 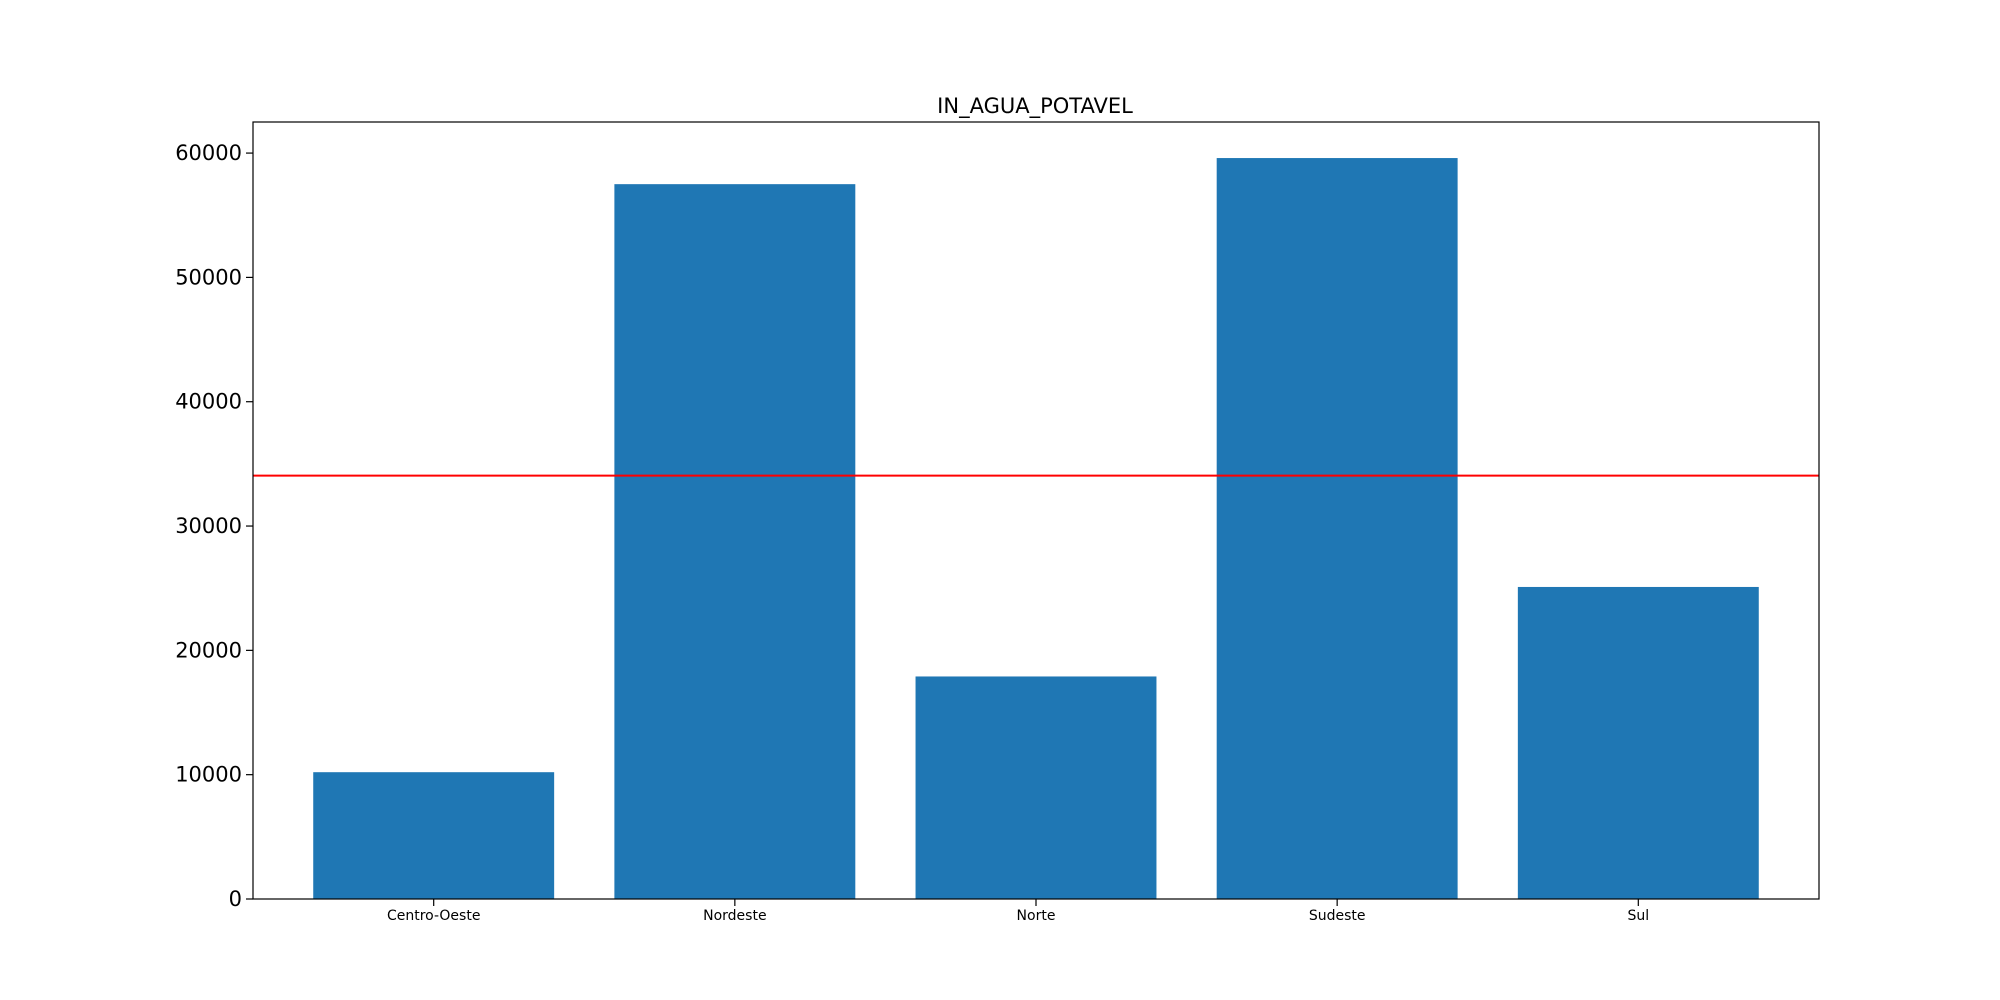 What do you see at coordinates (735, 541) in the screenshot?
I see `bar-nordeste` at bounding box center [735, 541].